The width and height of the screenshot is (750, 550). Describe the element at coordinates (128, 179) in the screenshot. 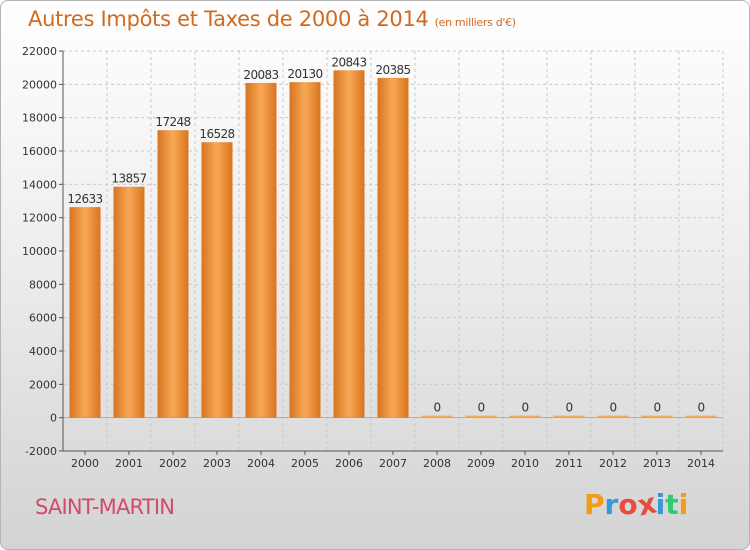

I see `data-label: 13857` at that location.